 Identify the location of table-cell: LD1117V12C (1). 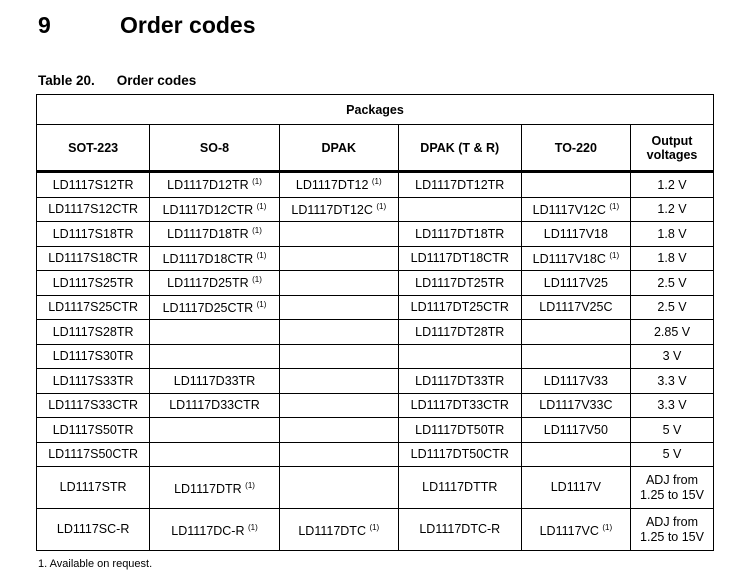
(576, 209).